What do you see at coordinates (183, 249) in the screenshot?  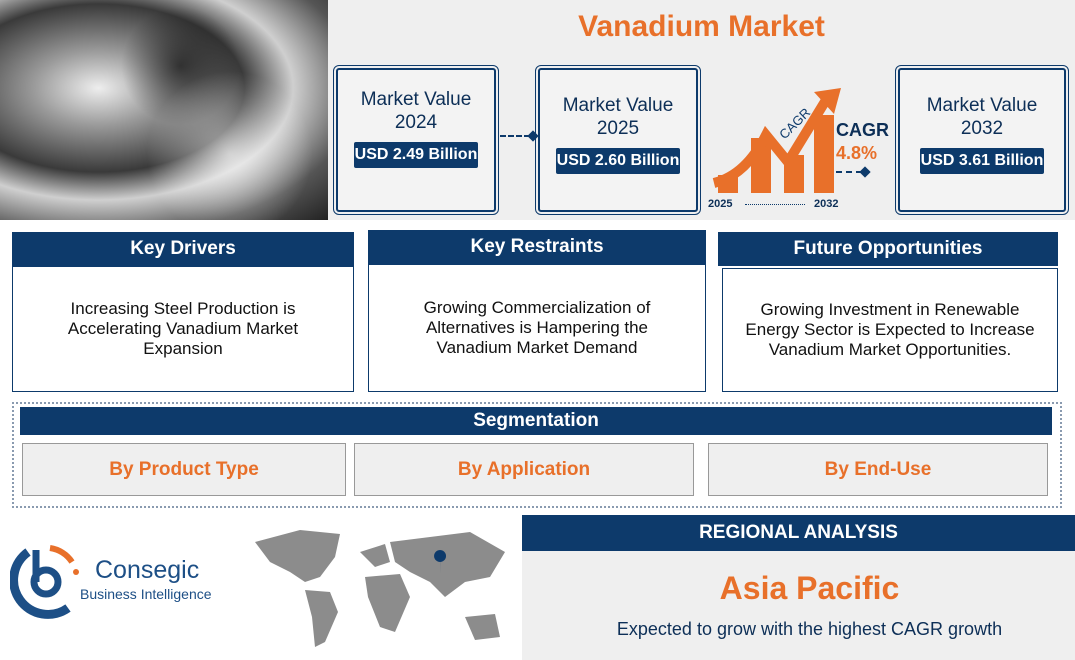 I see `key-drivers-header: Key Drivers` at bounding box center [183, 249].